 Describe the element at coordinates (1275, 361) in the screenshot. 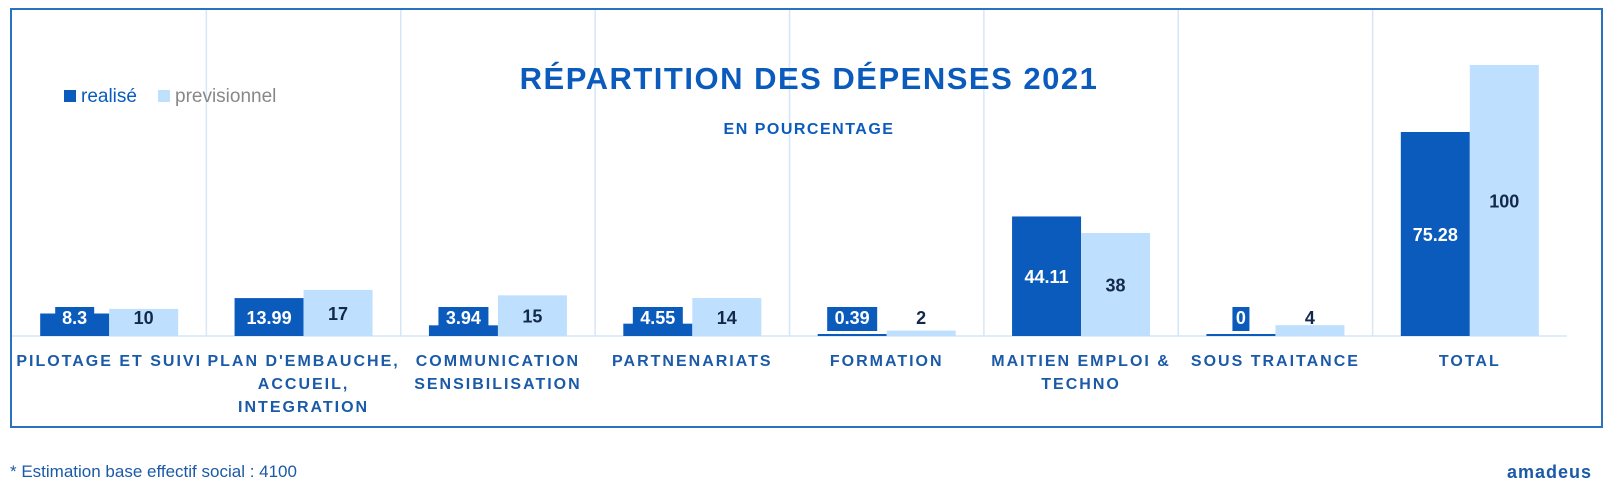

I see `category-label: SOUS TRAITANCE` at that location.